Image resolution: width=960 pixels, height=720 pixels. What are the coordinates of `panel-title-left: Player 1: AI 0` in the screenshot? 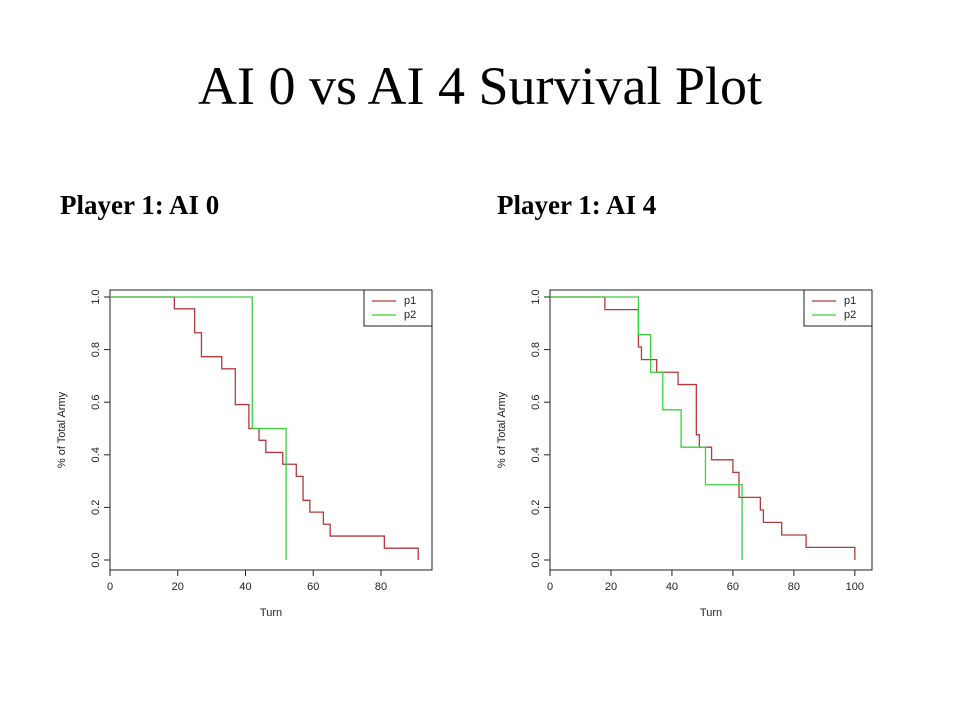 It's located at (140, 205).